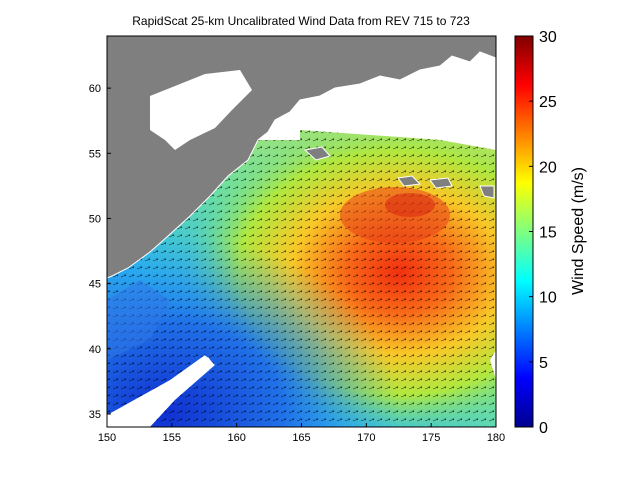 The height and width of the screenshot is (480, 640). What do you see at coordinates (548, 37) in the screenshot?
I see `colorbar-tick-label: 30` at bounding box center [548, 37].